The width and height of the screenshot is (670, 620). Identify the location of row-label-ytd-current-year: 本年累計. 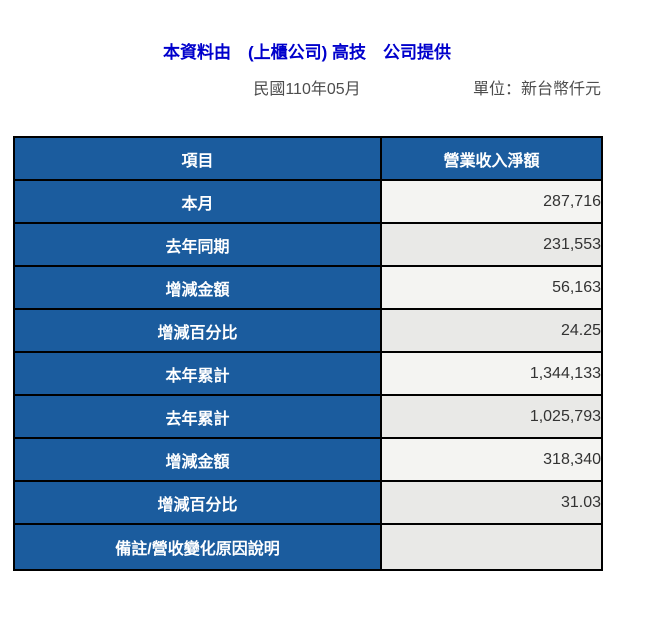
(197, 373).